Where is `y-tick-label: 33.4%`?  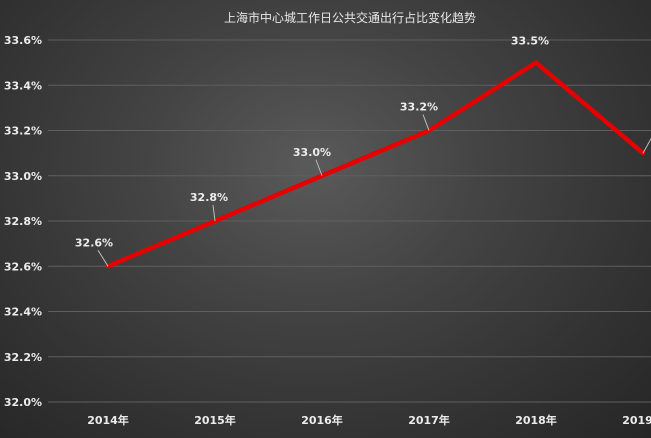 y-tick-label: 33.4% is located at coordinates (23, 85).